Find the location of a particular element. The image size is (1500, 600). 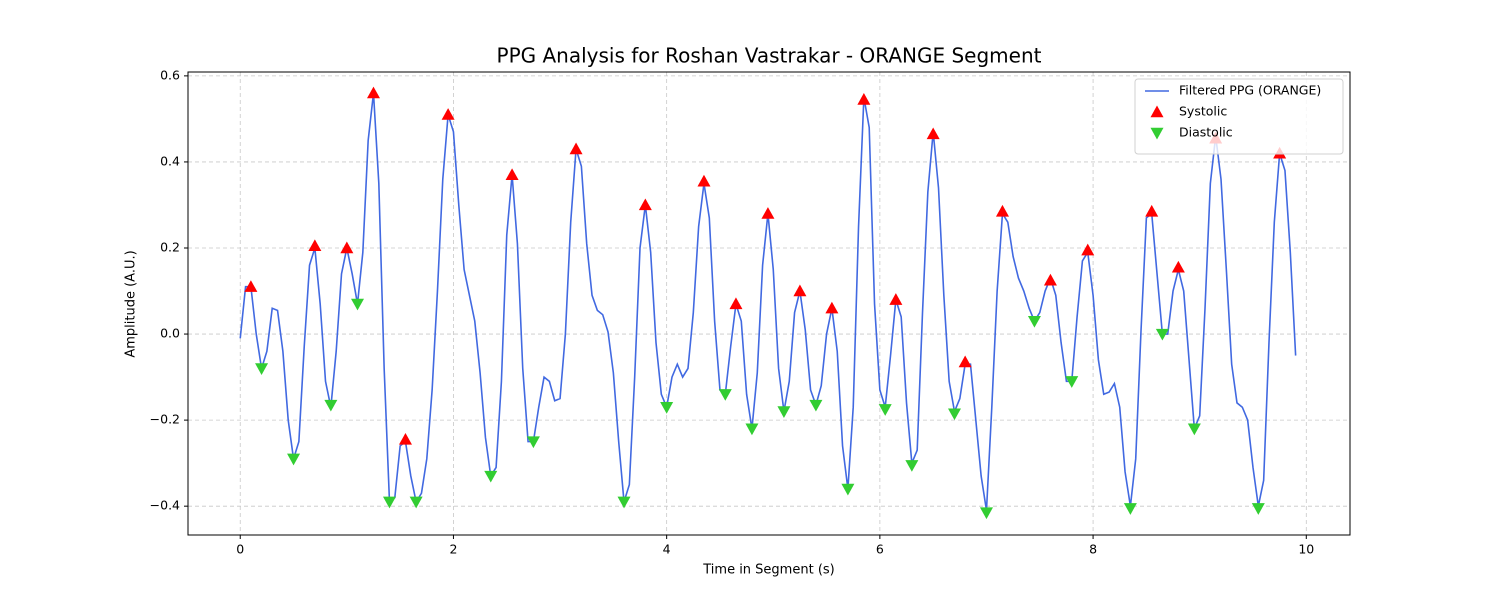

x-tick-label: 8 is located at coordinates (1093, 549).